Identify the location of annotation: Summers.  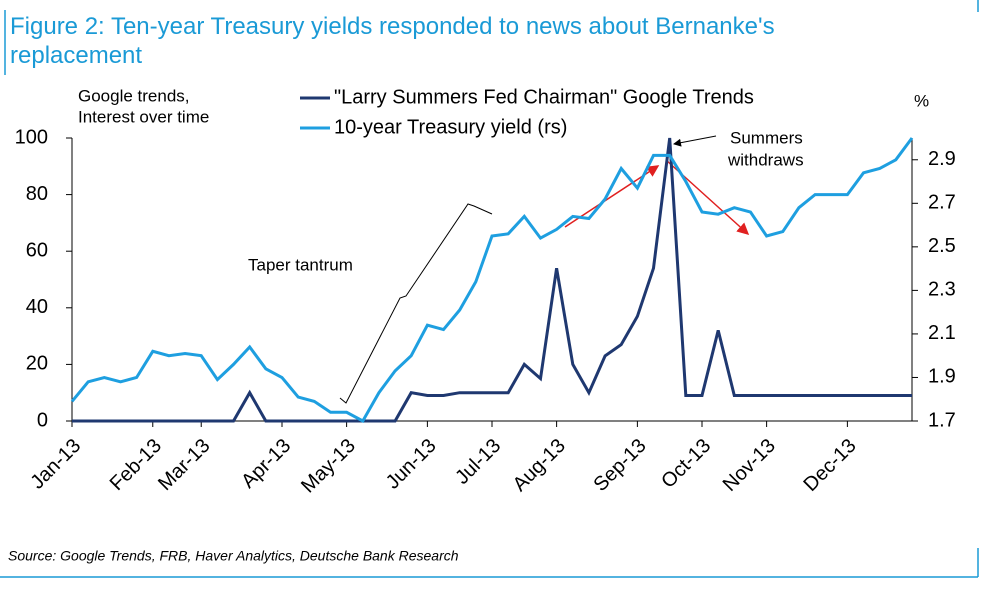
(766, 137).